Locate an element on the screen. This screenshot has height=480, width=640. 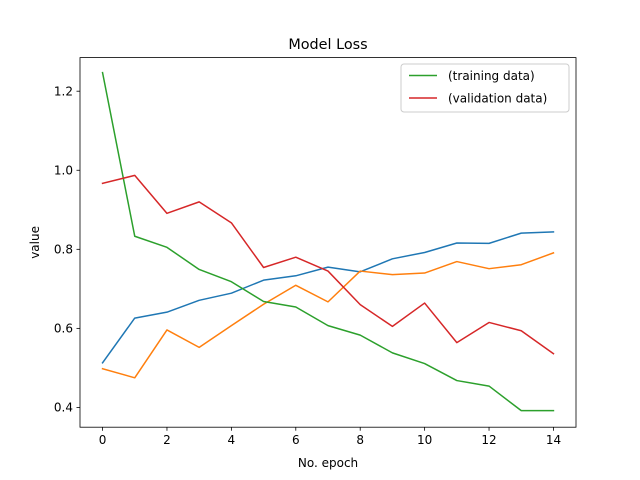
x-tick-label: 8 is located at coordinates (360, 440).